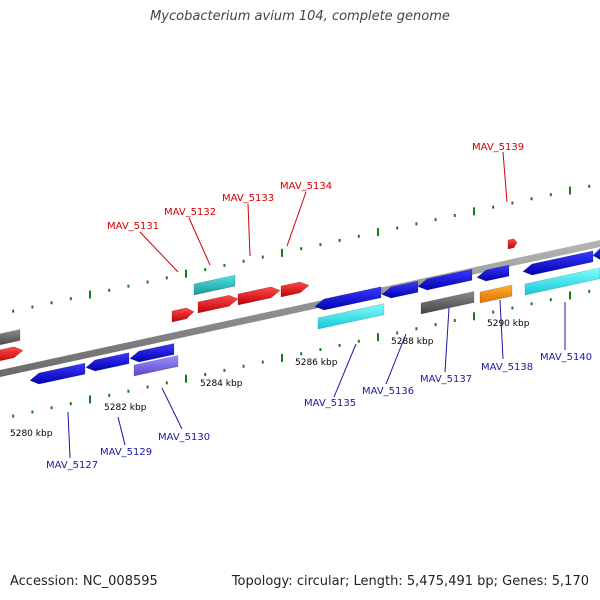  Describe the element at coordinates (498, 147) in the screenshot. I see `gene-label-mav-5139: MAV_5139` at that location.